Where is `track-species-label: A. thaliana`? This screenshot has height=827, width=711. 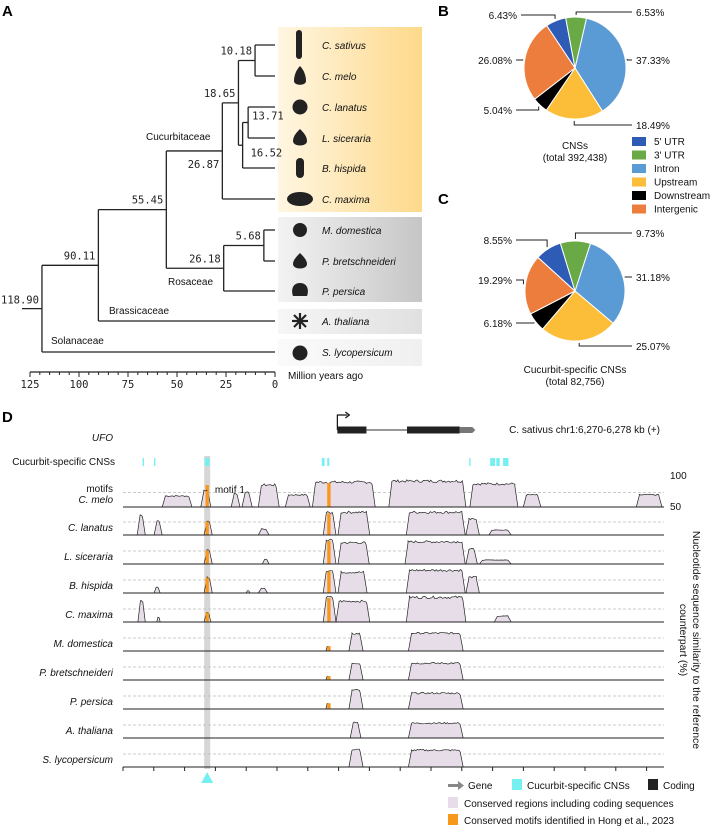 track-species-label: A. thaliana is located at coordinates (89, 731).